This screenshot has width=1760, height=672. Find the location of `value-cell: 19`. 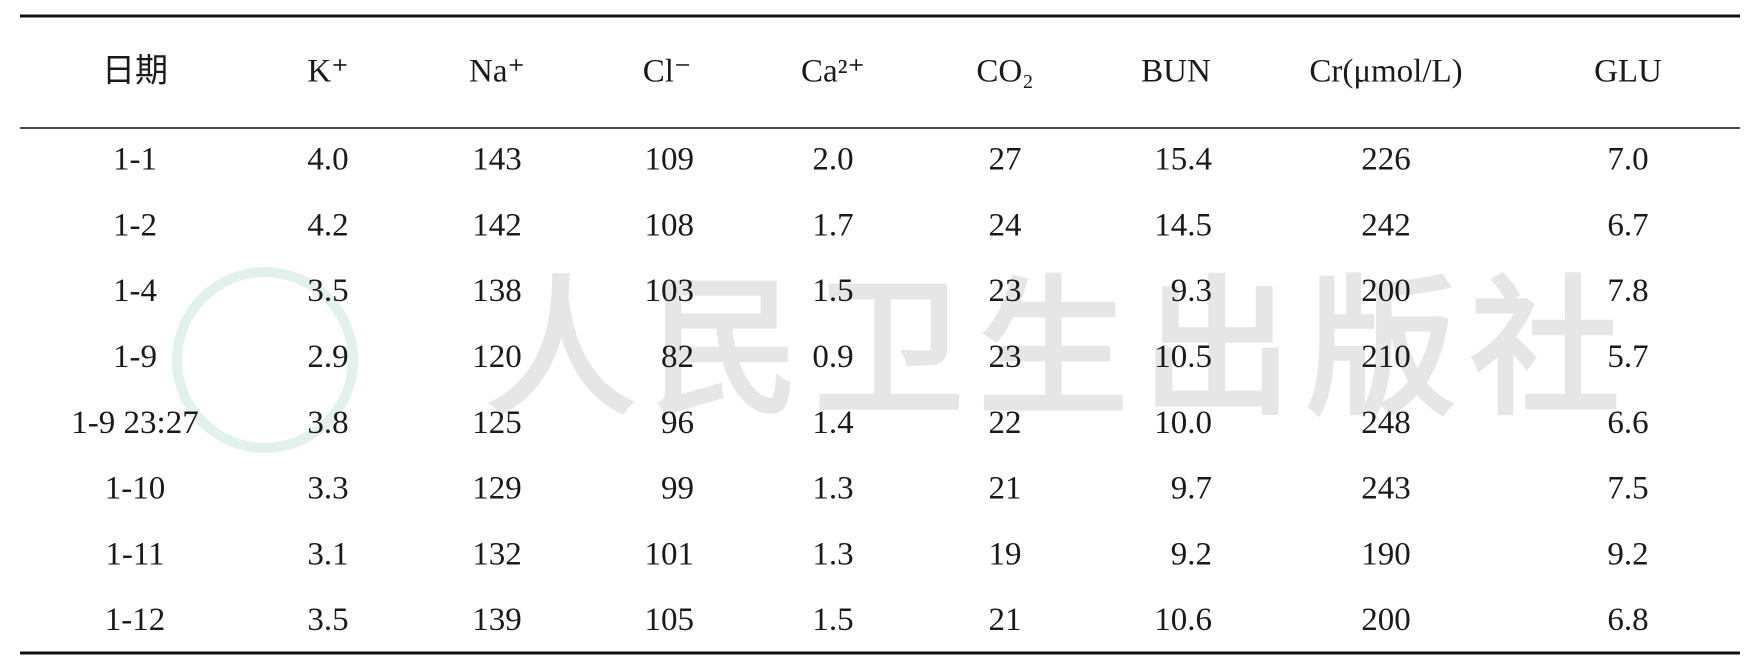

value-cell: 19 is located at coordinates (1005, 554).